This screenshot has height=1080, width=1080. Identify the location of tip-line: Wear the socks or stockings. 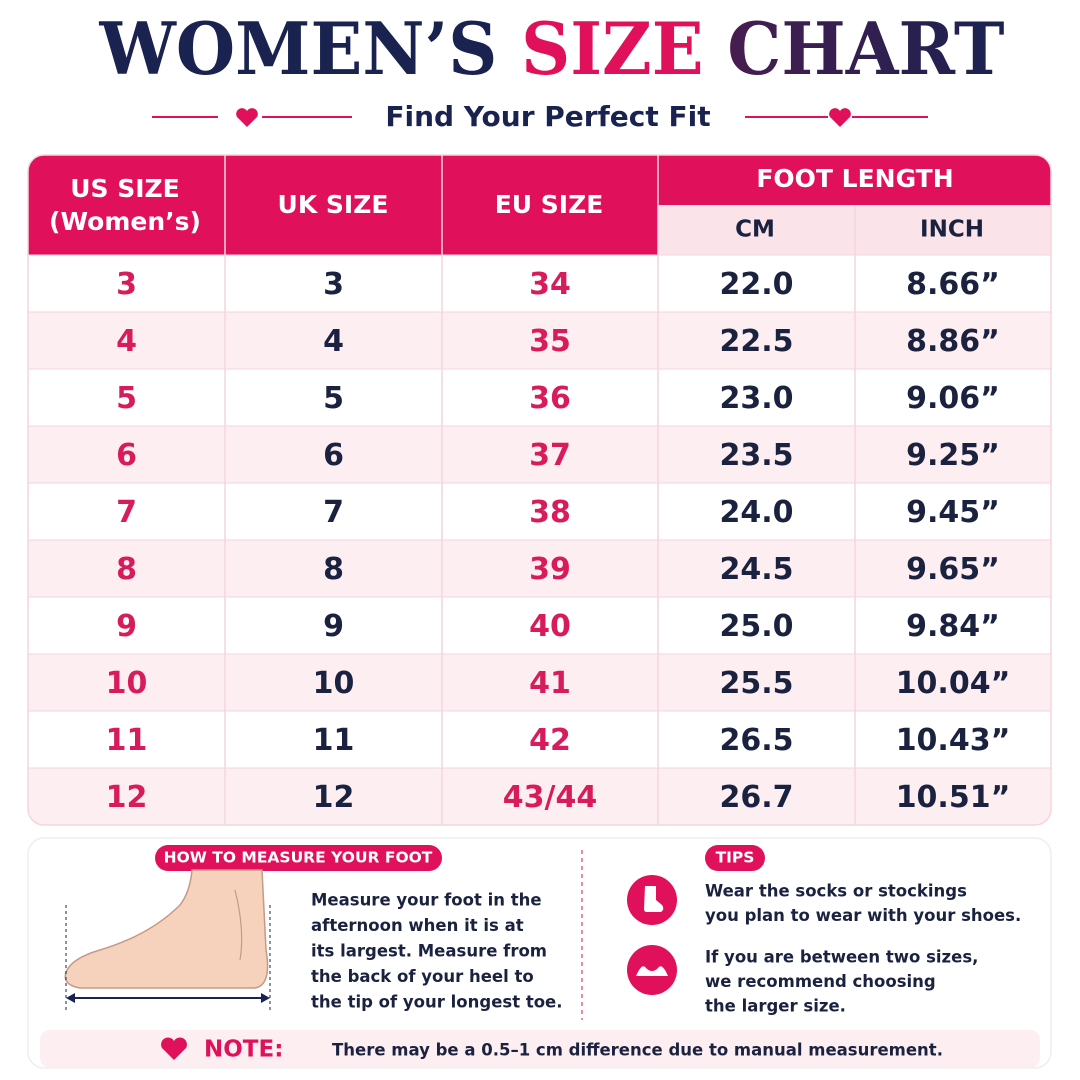
(836, 891).